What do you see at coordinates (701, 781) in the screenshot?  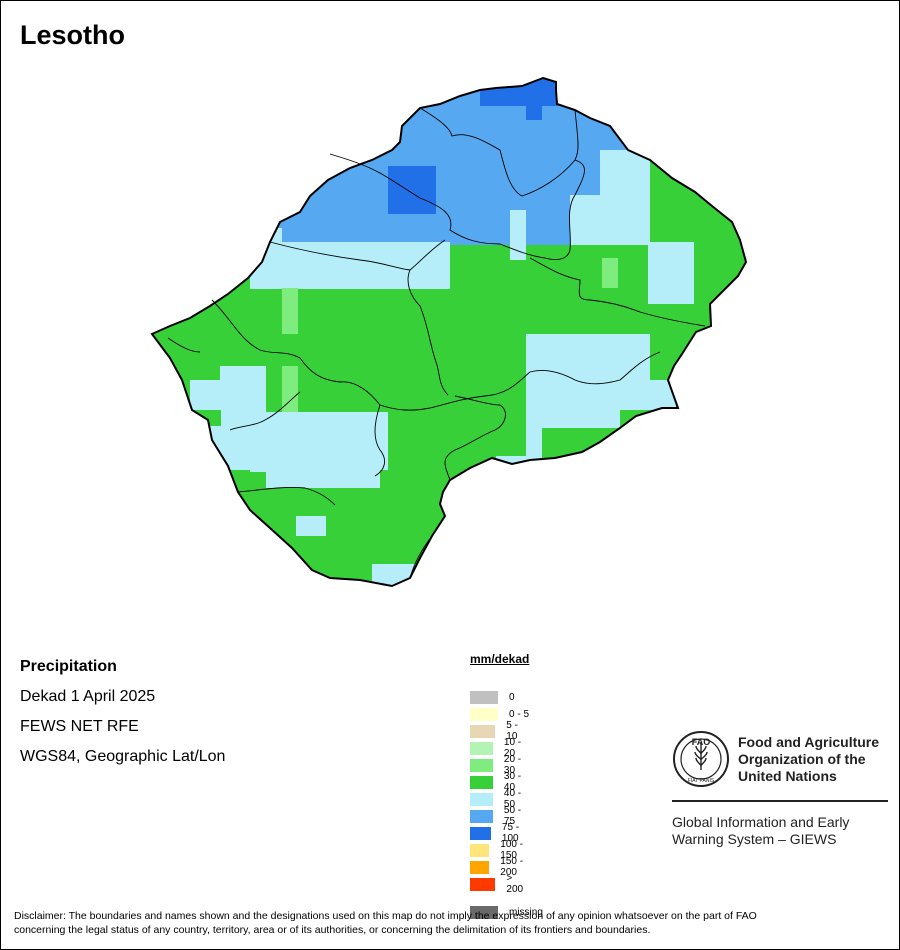 I see `fao-logo-motto: FIAT PANIS` at bounding box center [701, 781].